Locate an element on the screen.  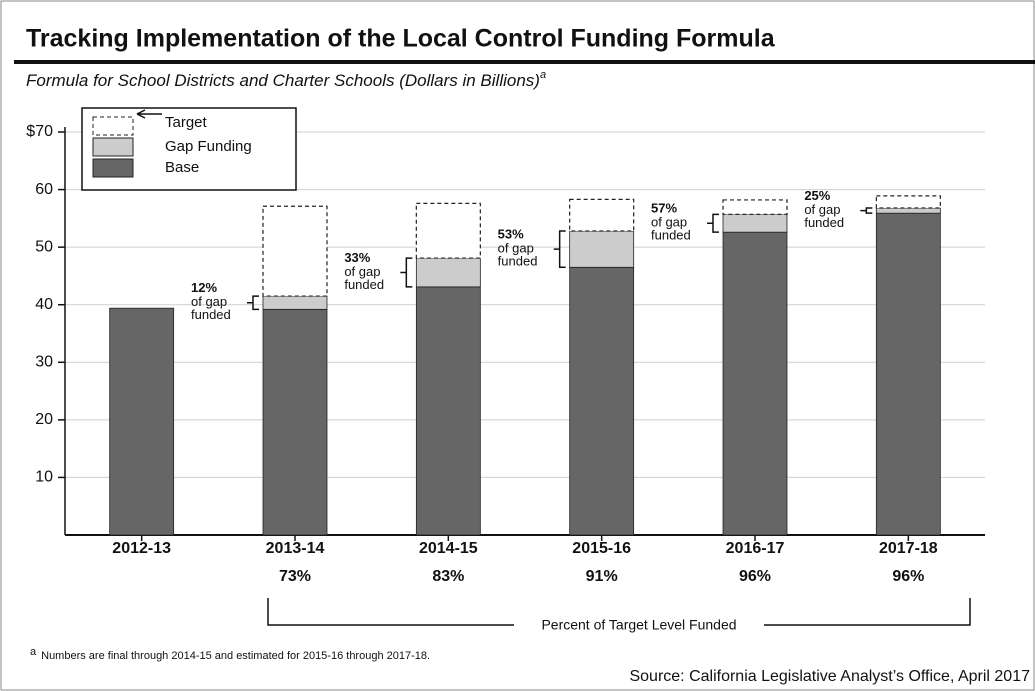
legend-arrow is located at coordinates (149, 114).